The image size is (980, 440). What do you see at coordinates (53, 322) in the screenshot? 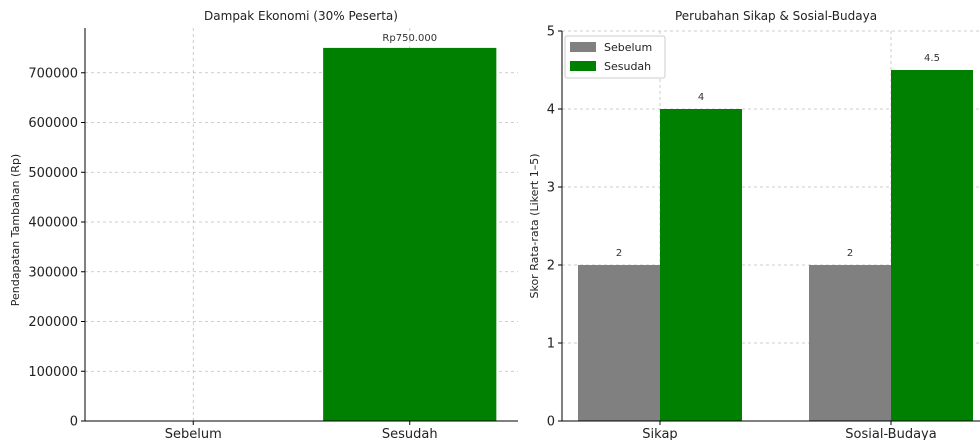
I see `y-tick-label: 200000` at bounding box center [53, 322].